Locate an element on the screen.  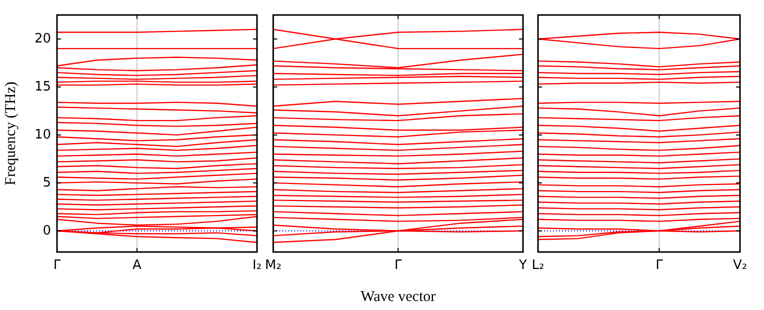
x-tick-label: L₂ is located at coordinates (538, 266).